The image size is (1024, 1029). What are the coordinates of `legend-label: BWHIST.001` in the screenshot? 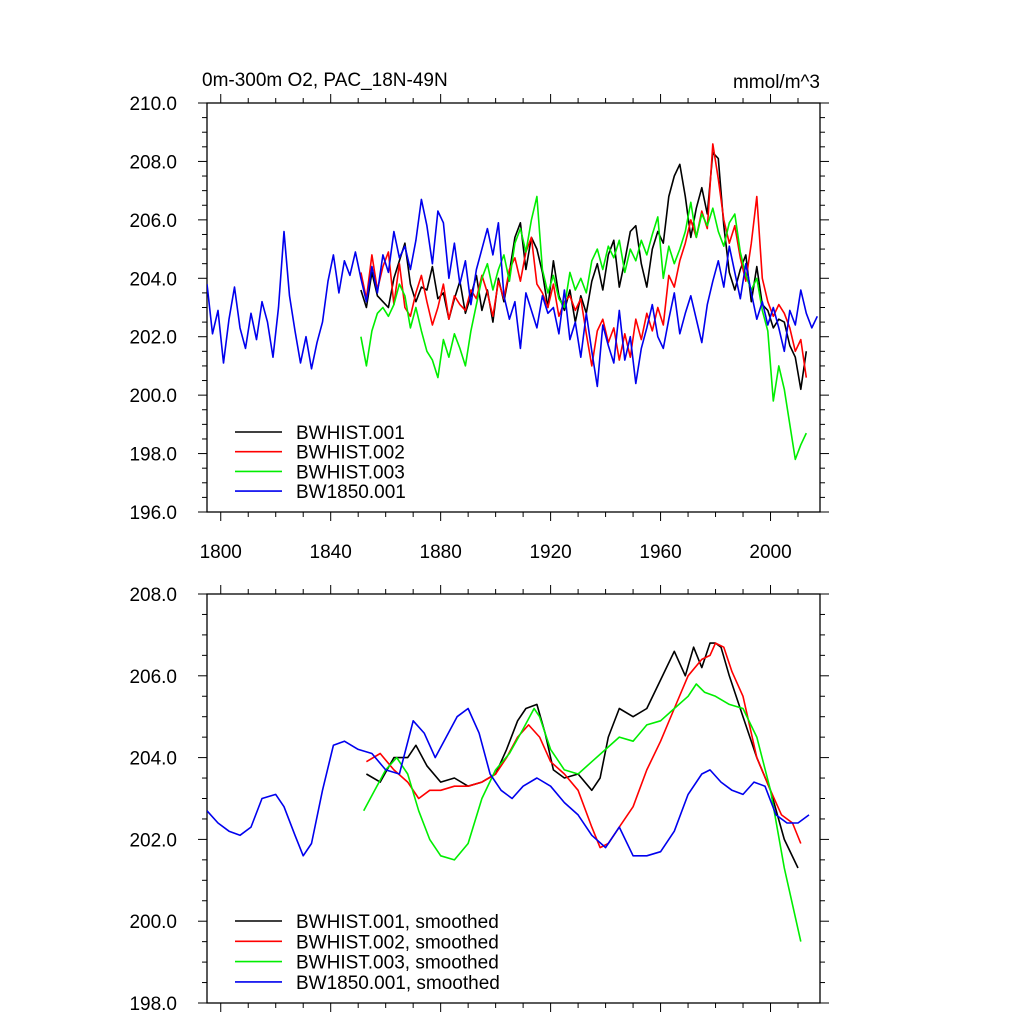 It's located at (350, 433).